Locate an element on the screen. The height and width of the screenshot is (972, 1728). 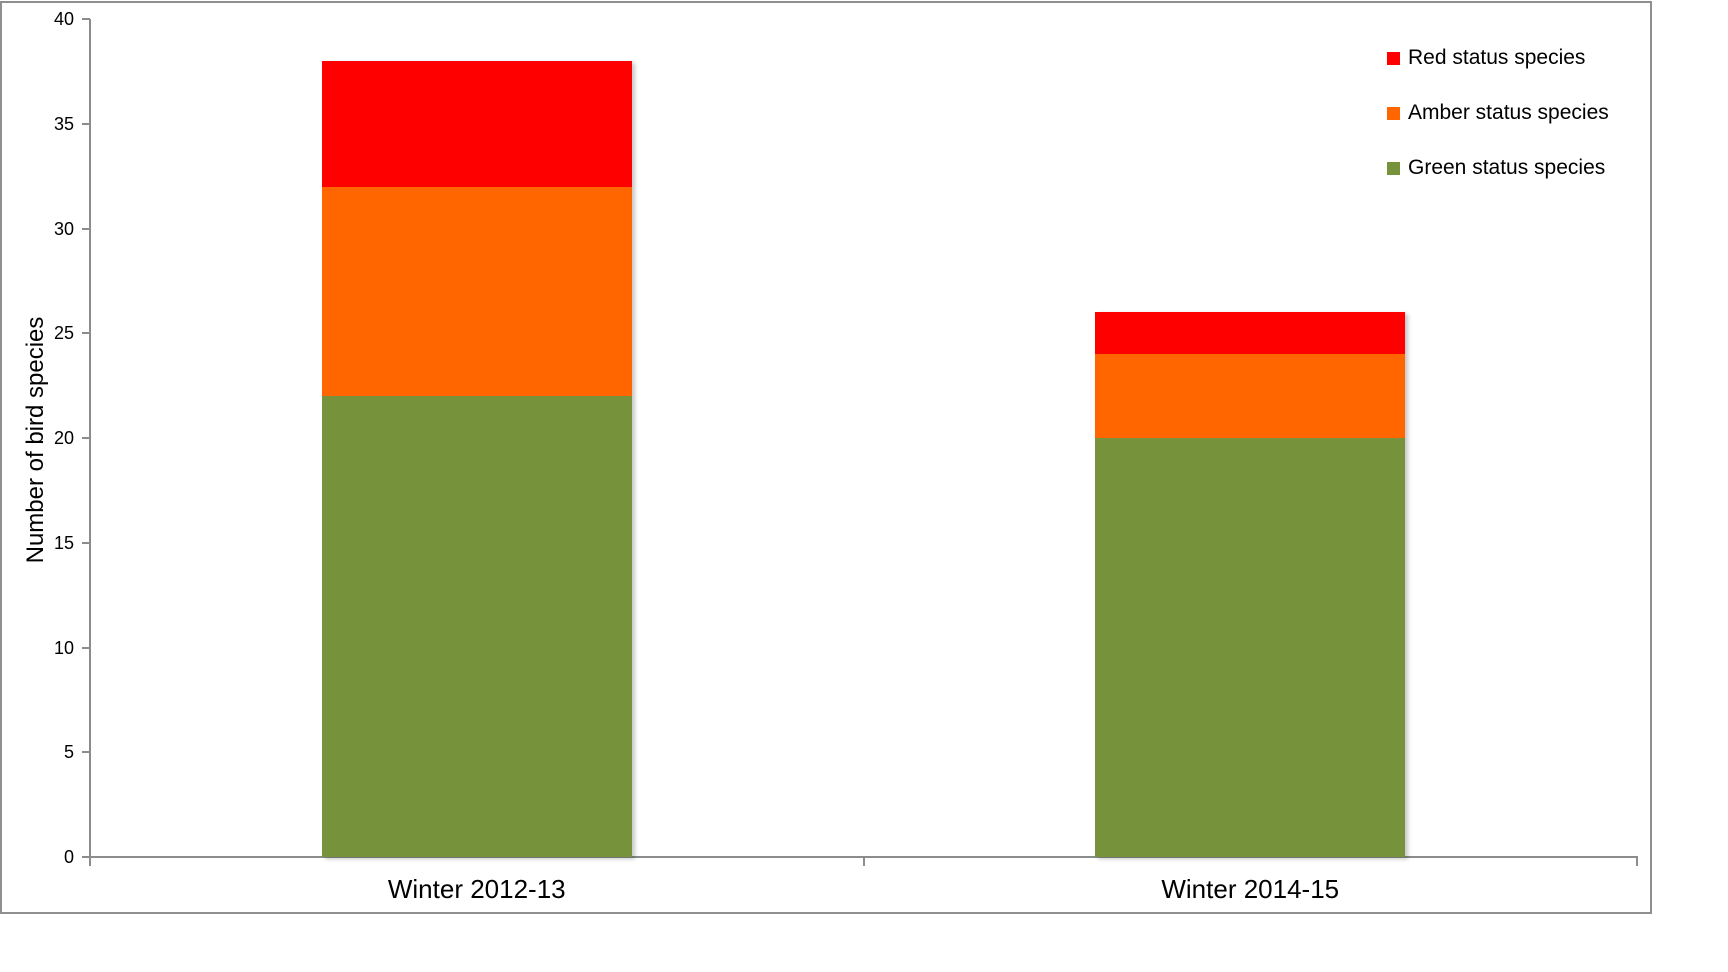
x-category-label: Winter 2014-15 is located at coordinates (1250, 889).